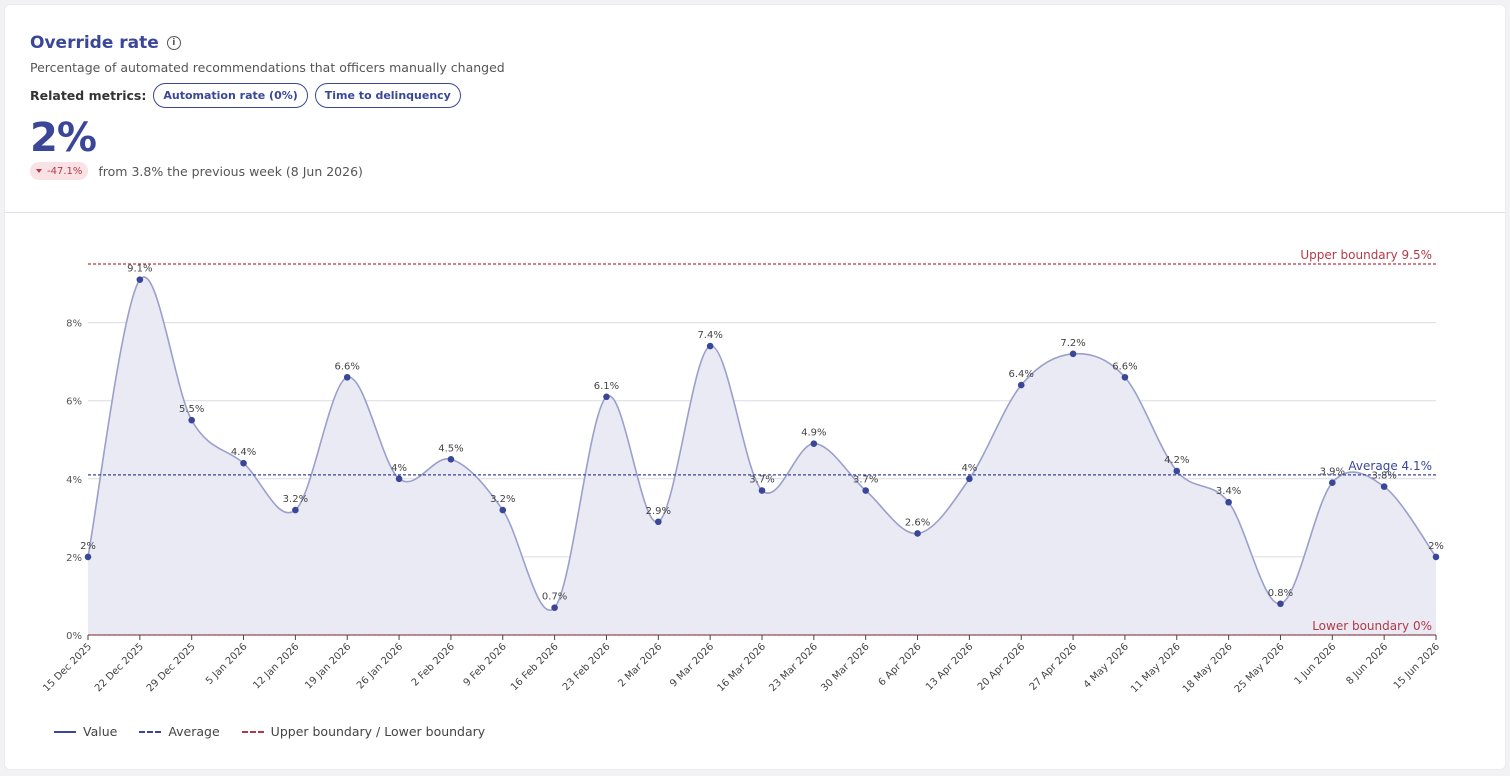 The width and height of the screenshot is (1510, 776). What do you see at coordinates (813, 433) in the screenshot?
I see `data-label: 4.9%` at bounding box center [813, 433].